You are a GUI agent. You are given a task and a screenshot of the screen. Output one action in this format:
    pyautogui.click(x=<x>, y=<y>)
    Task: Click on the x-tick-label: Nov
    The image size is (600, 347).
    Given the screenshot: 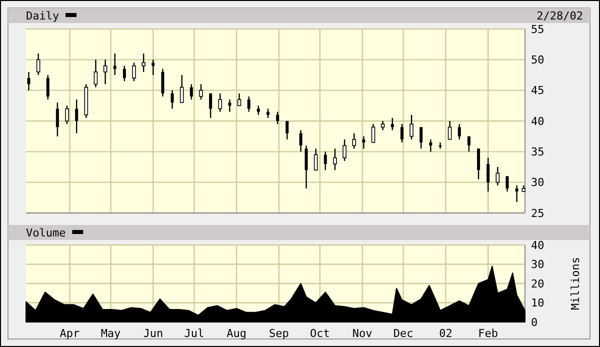 What is the action you would take?
    pyautogui.click(x=362, y=333)
    